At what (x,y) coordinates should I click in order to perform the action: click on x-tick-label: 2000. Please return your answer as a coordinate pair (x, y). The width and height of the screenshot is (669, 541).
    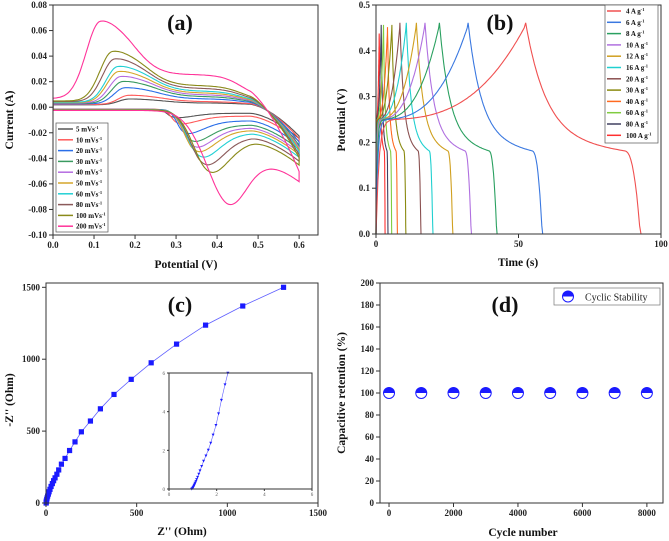
    Looking at the image, I should click on (453, 513).